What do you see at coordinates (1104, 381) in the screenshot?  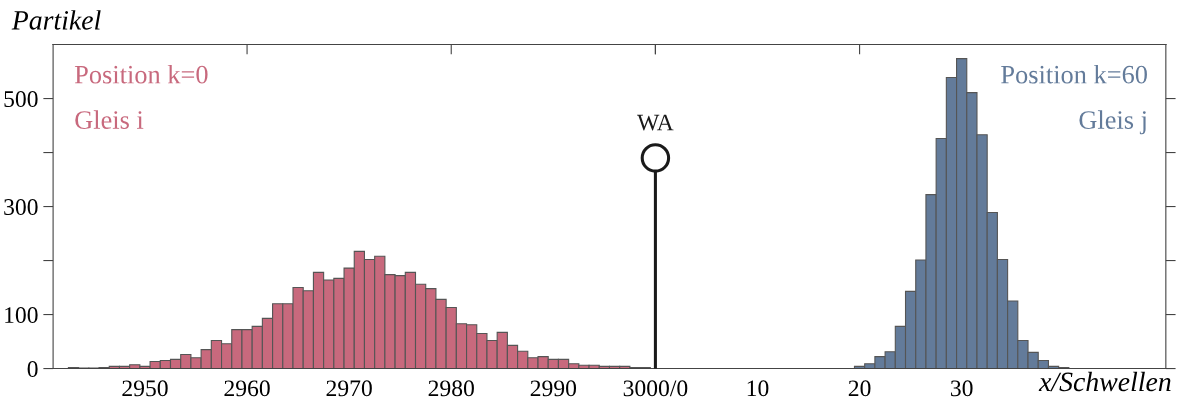 I see `x-axis-title: x/Schwellen` at bounding box center [1104, 381].